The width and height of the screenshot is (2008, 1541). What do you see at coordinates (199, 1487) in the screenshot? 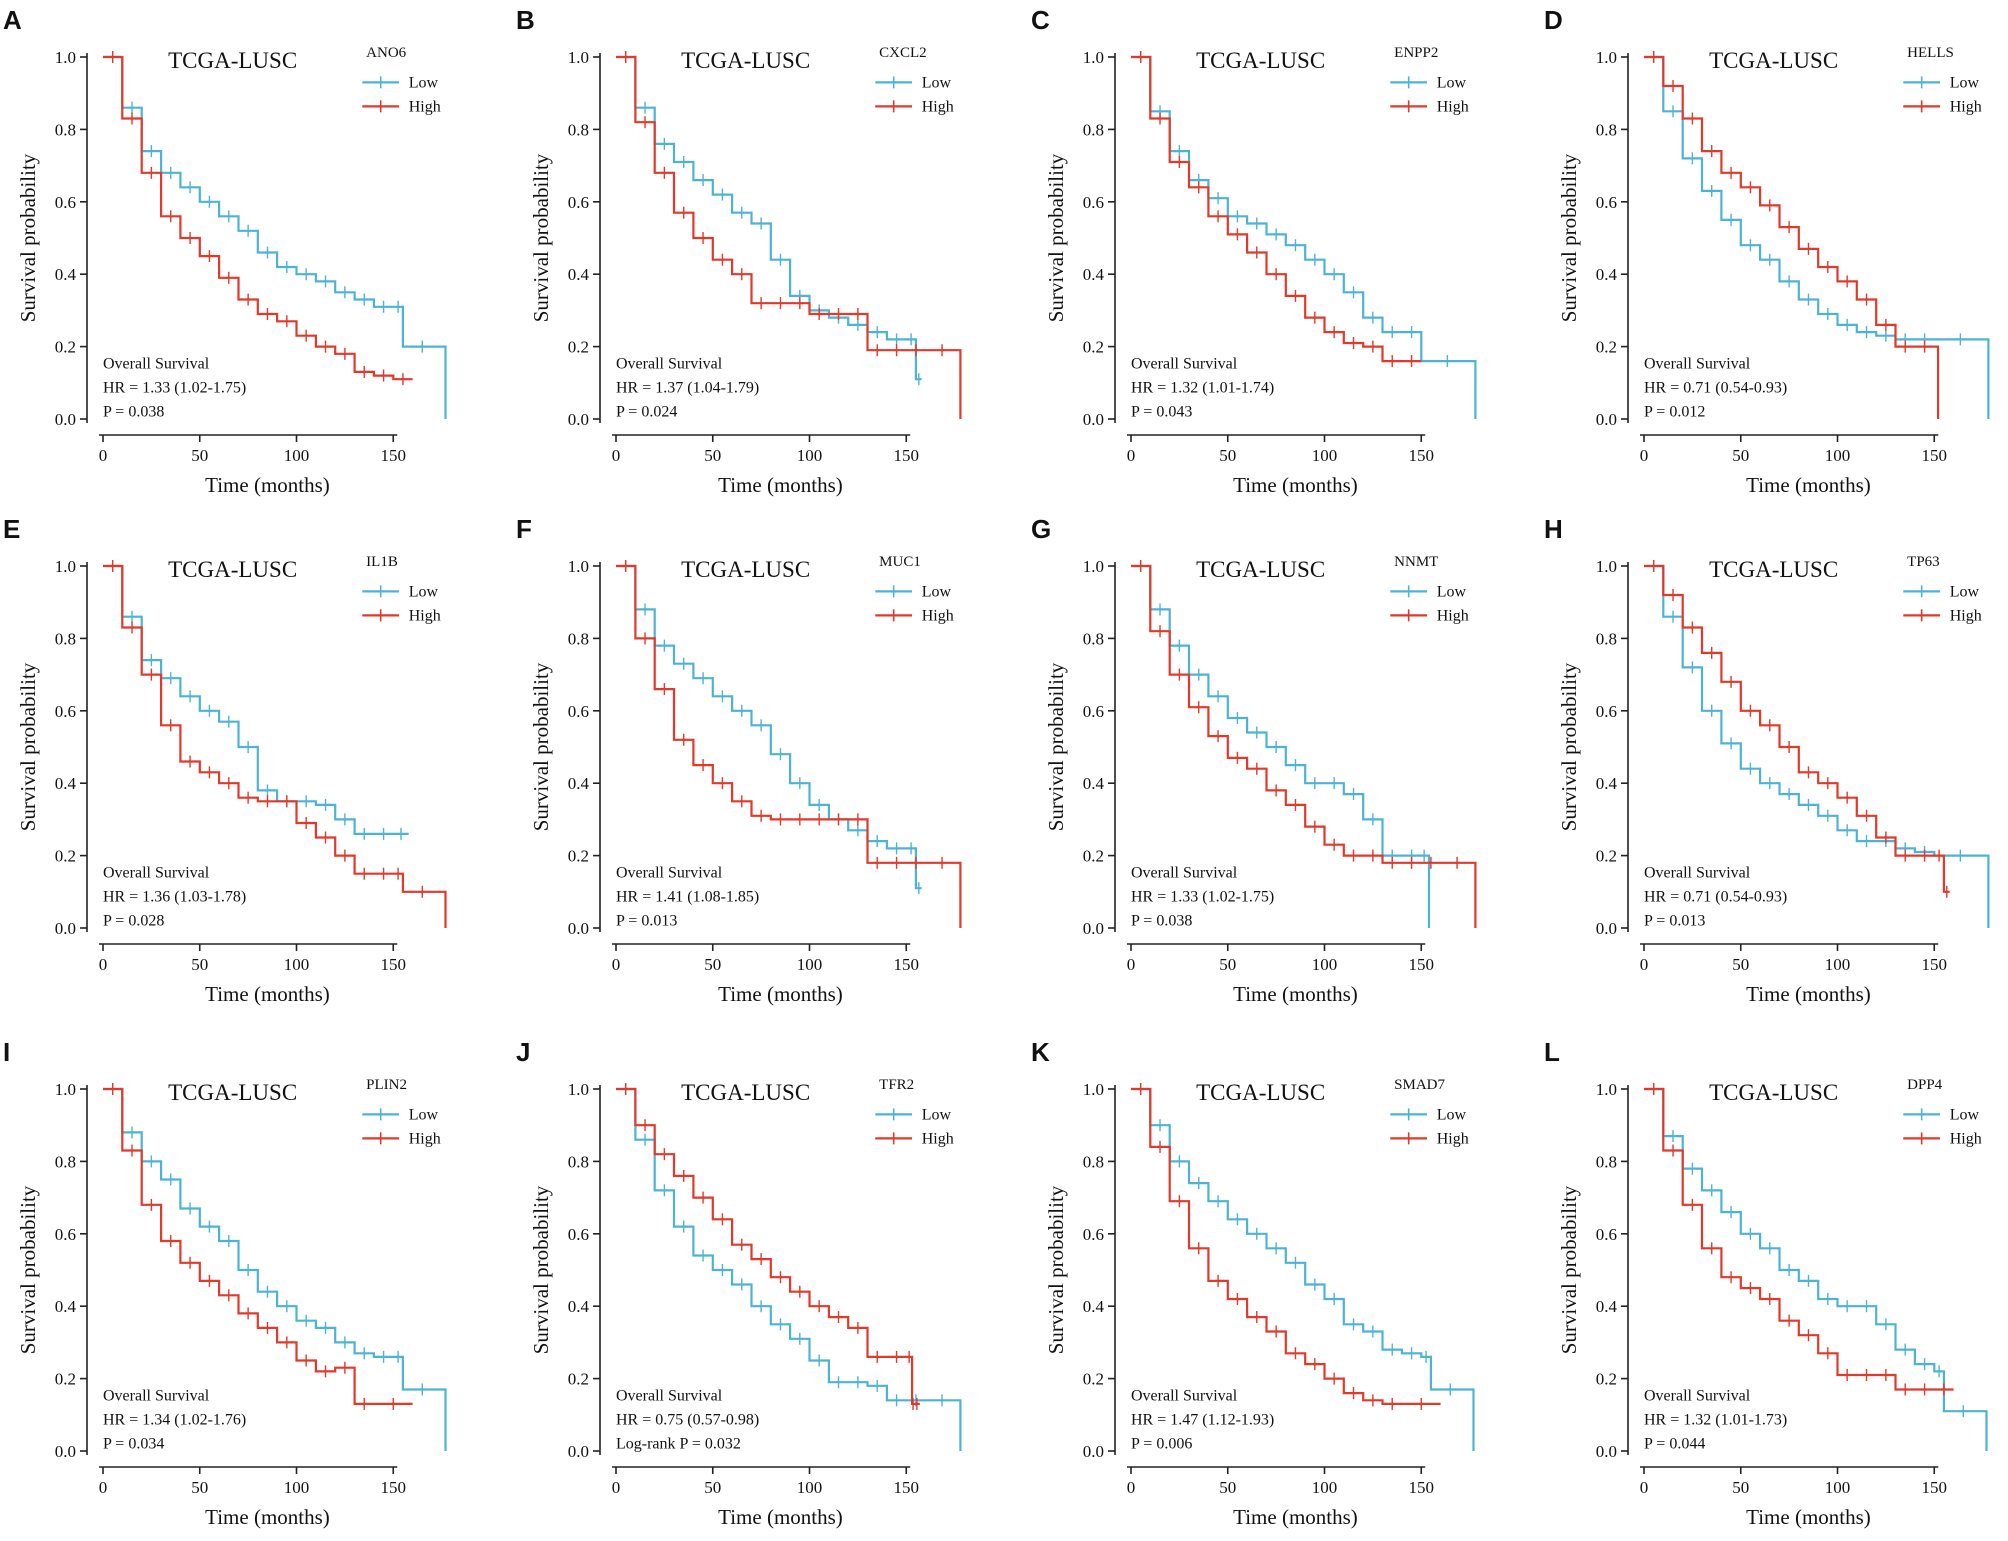
I see `panel-i-x-tick-label: 50` at bounding box center [199, 1487].